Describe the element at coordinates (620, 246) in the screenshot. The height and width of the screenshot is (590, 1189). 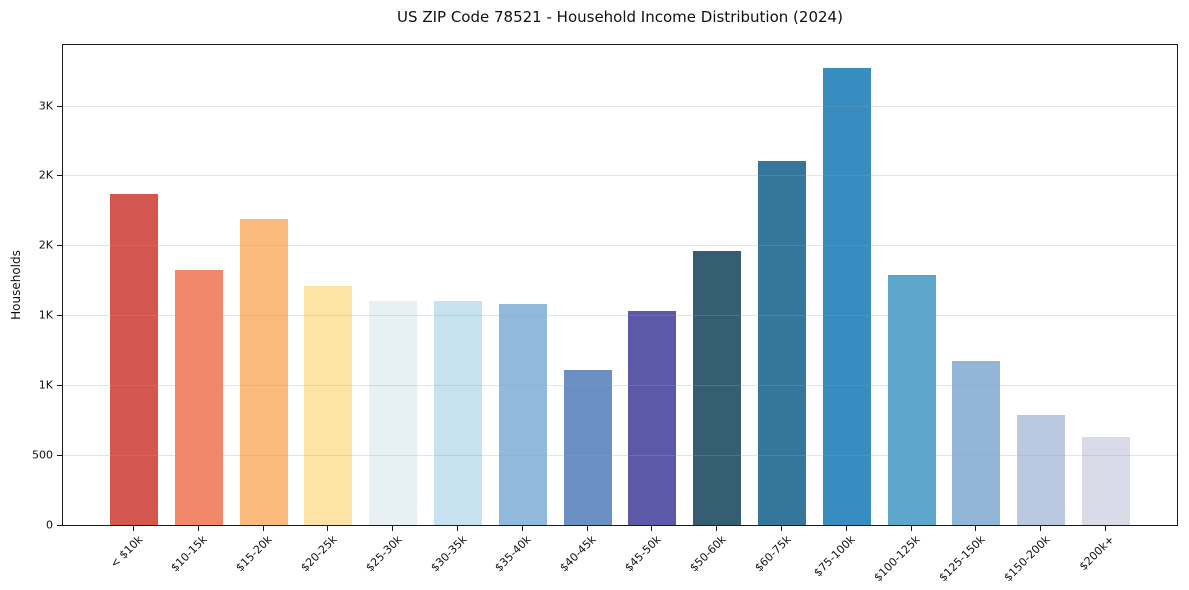
I see `gridline-2000` at that location.